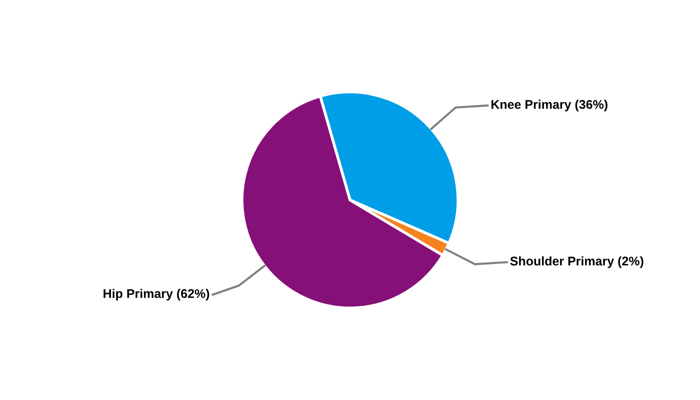  Describe the element at coordinates (157, 294) in the screenshot. I see `slice-label: Hip Primary (62%)` at that location.